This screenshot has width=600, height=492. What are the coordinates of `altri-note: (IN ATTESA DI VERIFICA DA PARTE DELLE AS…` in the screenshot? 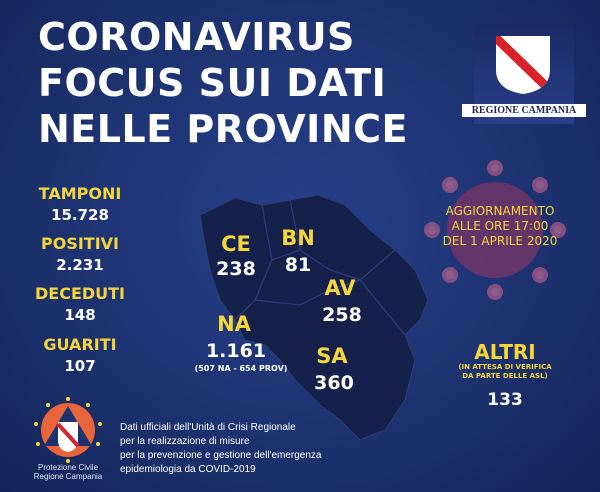 It's located at (505, 372).